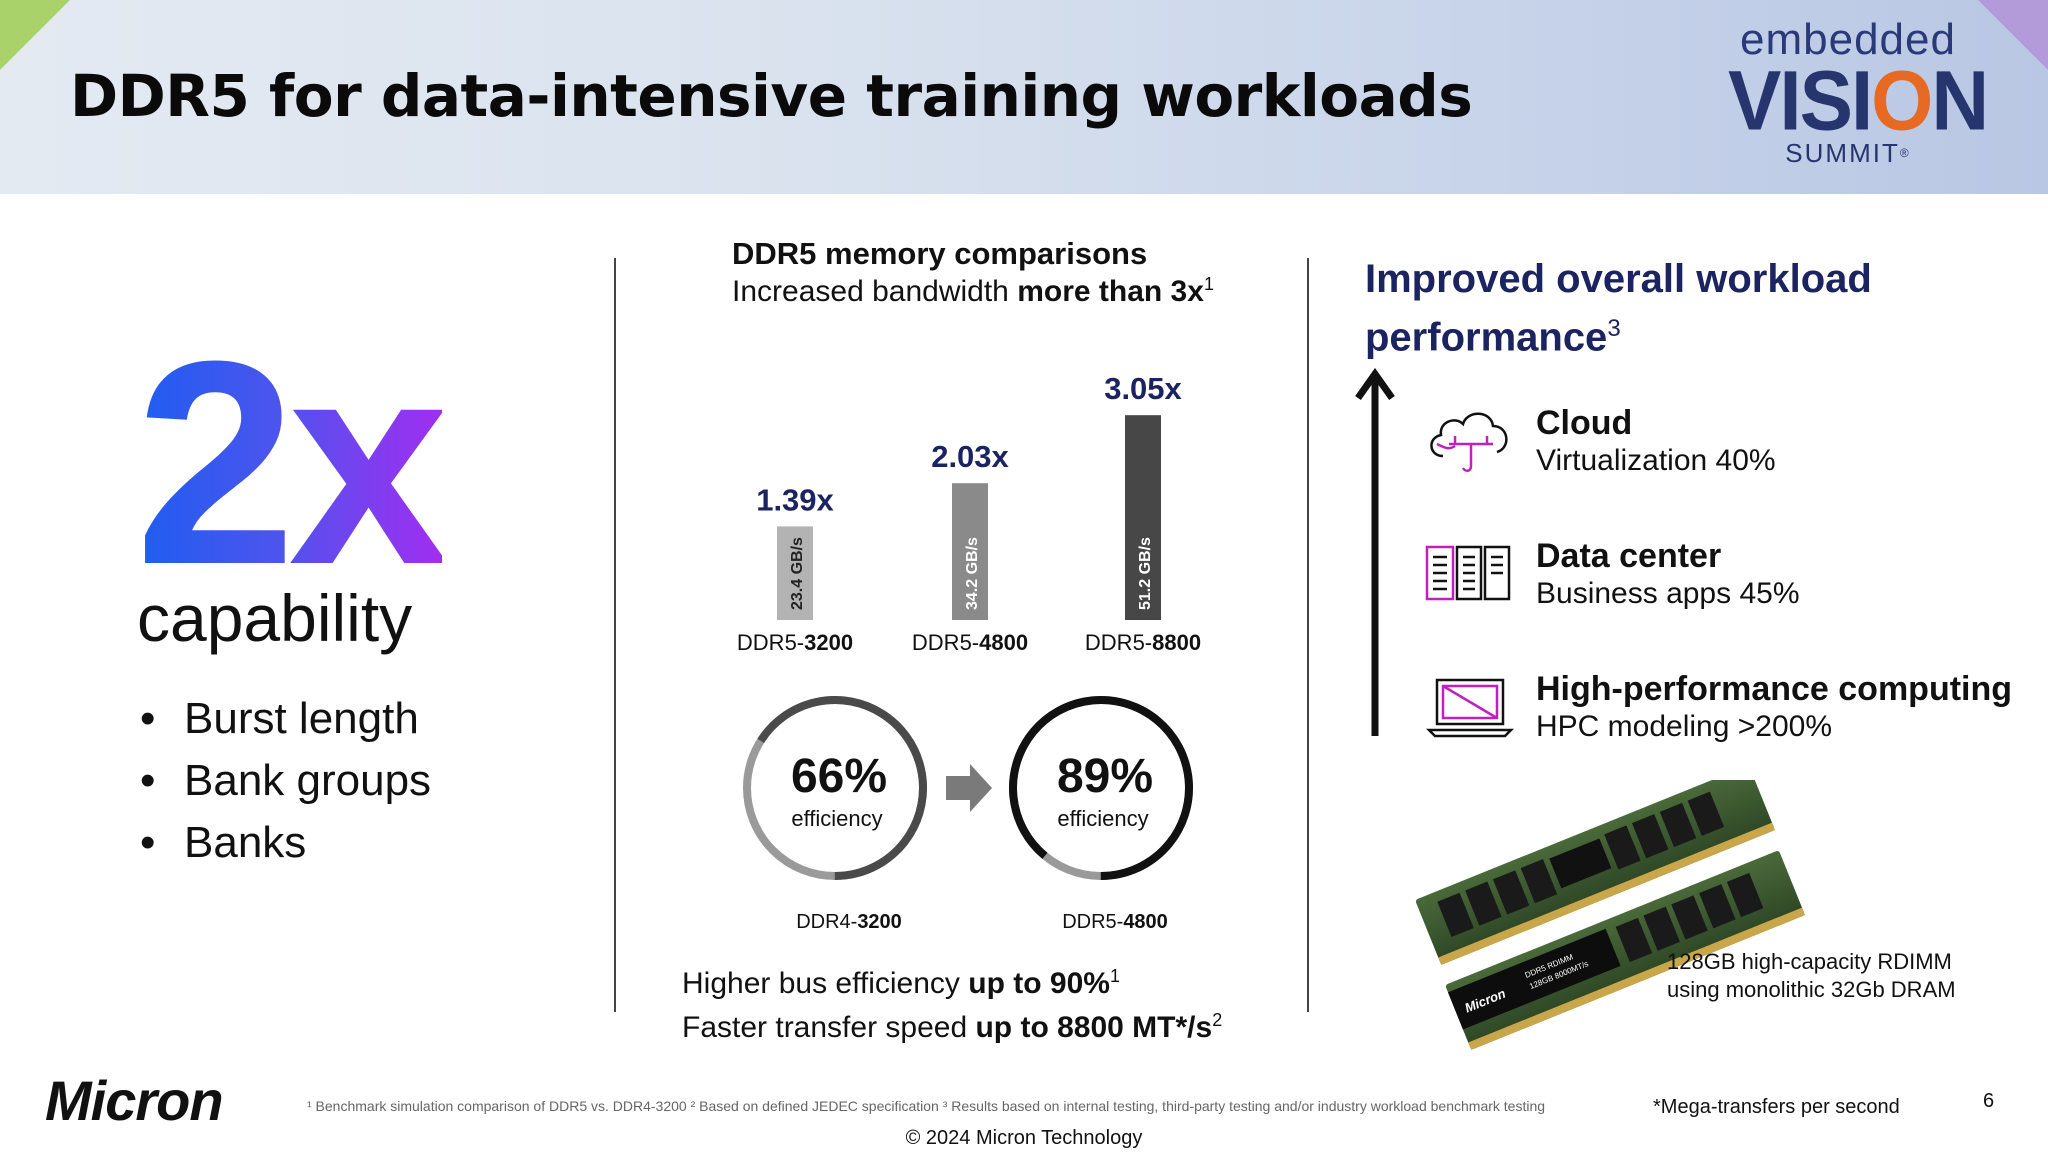 The height and width of the screenshot is (1152, 2048). Describe the element at coordinates (35, 35) in the screenshot. I see `corner-accent-green` at that location.